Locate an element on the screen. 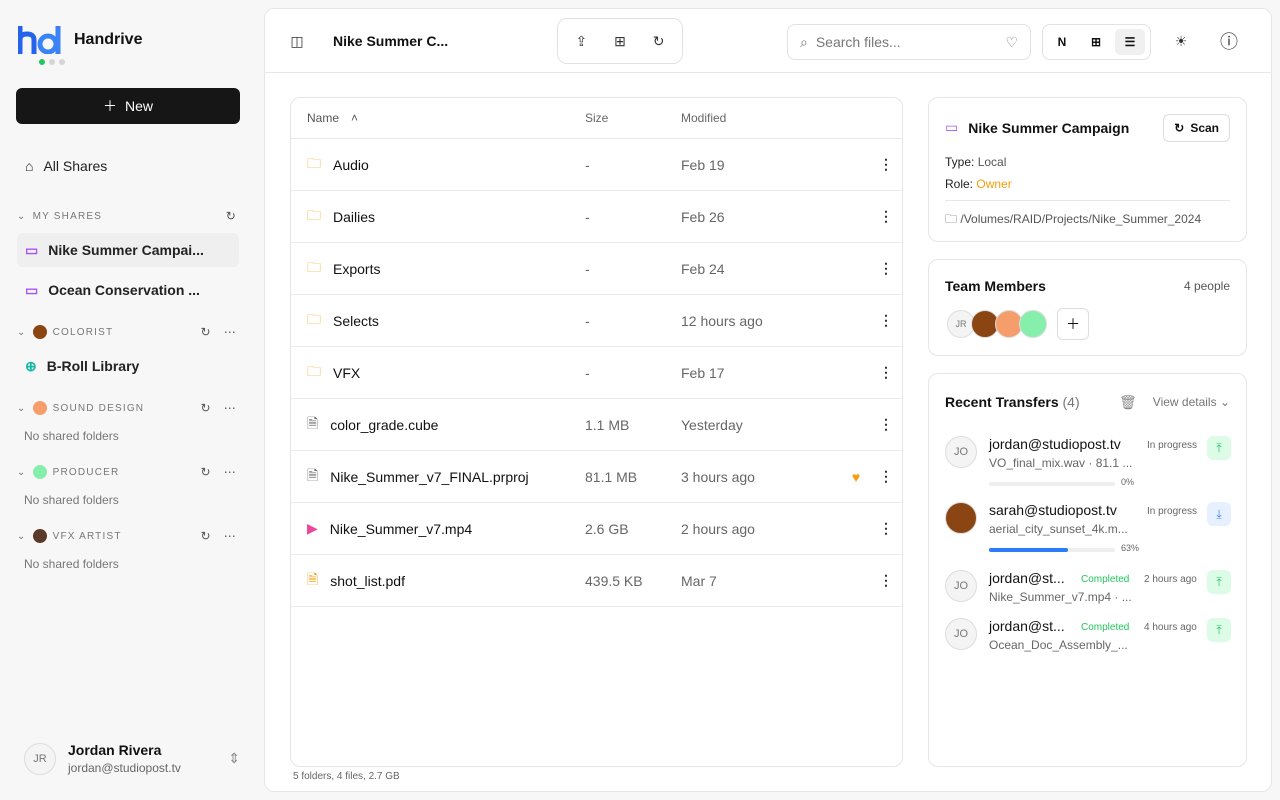  share-title: Nike Summer Campaign is located at coordinates (1049, 127).